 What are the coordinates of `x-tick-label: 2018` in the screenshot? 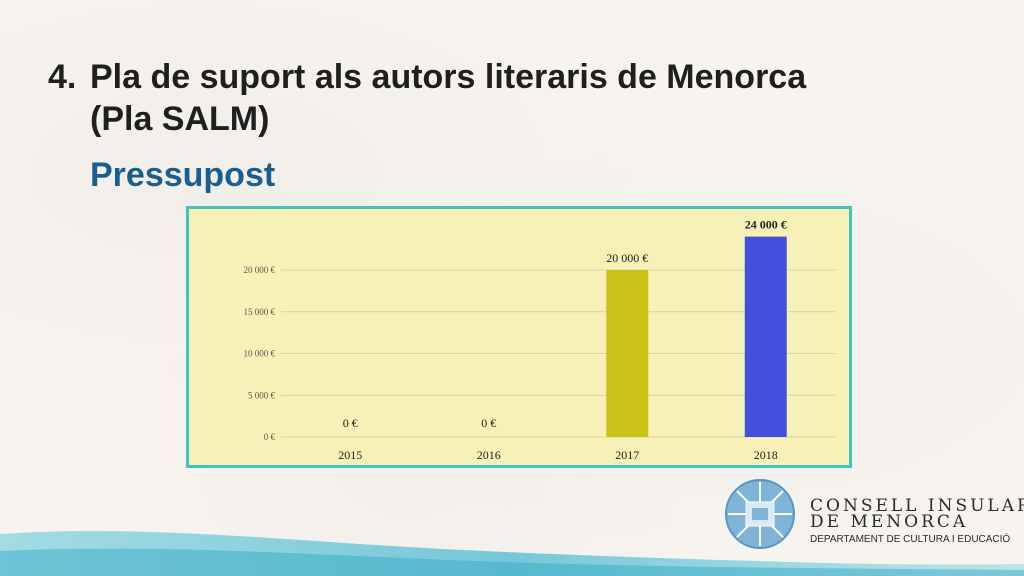 It's located at (766, 455).